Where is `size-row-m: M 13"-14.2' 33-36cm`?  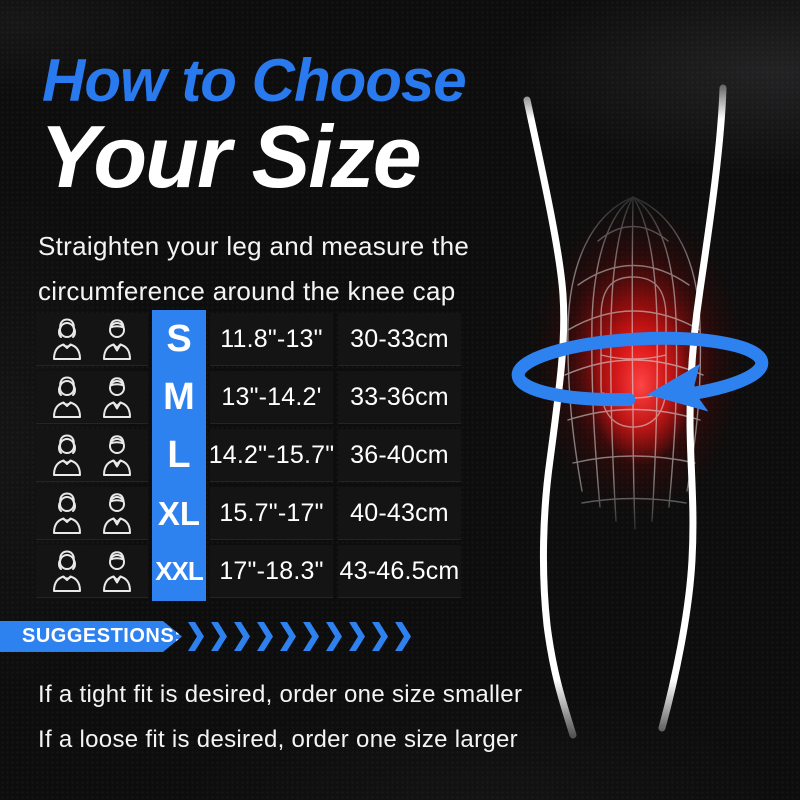
size-row-m: M 13"-14.2' 33-36cm is located at coordinates (248, 397).